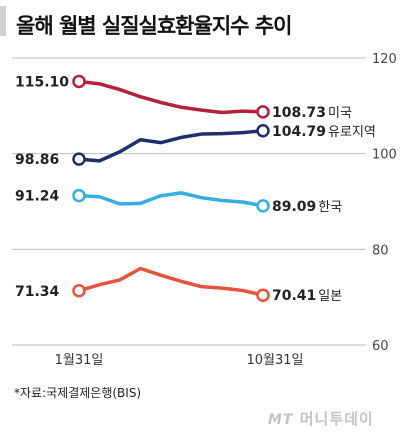 The width and height of the screenshot is (412, 444). What do you see at coordinates (281, 420) in the screenshot?
I see `watermark-brand: MT` at bounding box center [281, 420].